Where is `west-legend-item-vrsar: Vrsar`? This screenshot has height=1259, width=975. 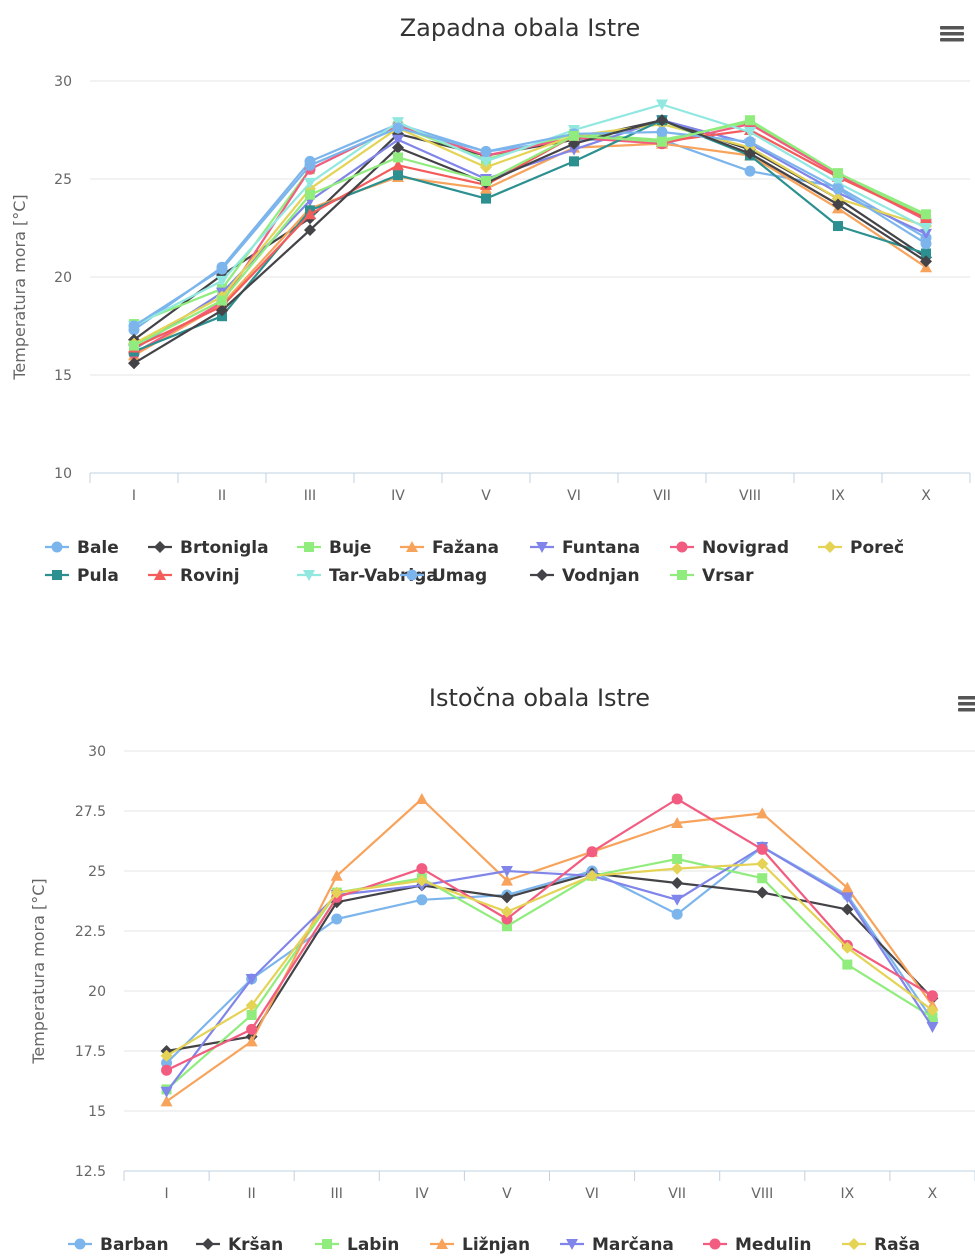
west-legend-item-vrsar: Vrsar is located at coordinates (712, 576).